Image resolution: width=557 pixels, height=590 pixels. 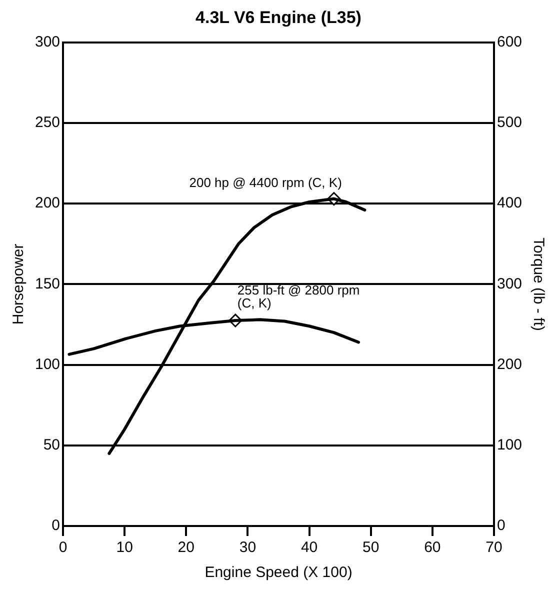 What do you see at coordinates (124, 547) in the screenshot?
I see `x-tick-label: 10` at bounding box center [124, 547].